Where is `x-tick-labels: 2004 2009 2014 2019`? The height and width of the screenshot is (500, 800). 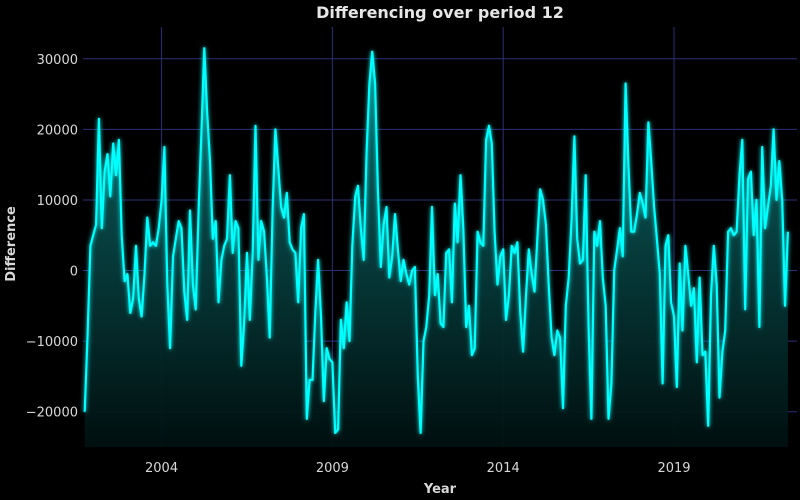 x-tick-labels: 2004 2009 2014 2019 is located at coordinates (418, 468).